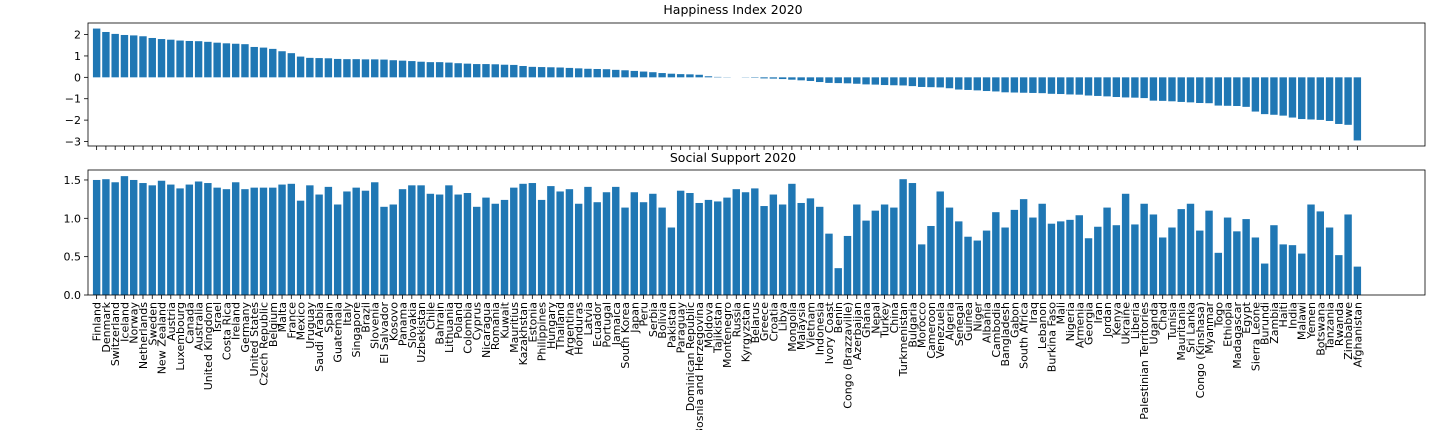 The width and height of the screenshot is (1432, 430). What do you see at coordinates (1191, 327) in the screenshot?
I see `x-tick-label: Sri Lanka` at bounding box center [1191, 327].